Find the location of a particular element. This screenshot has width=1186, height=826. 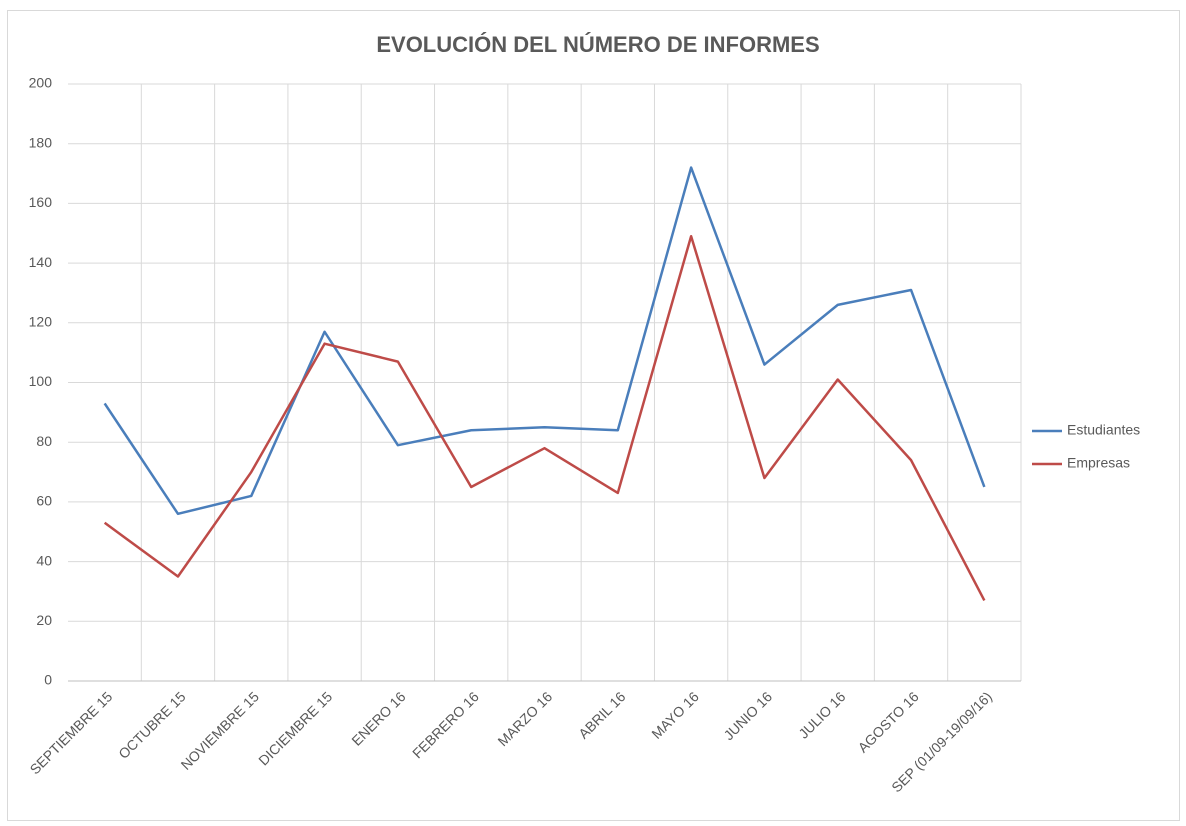

y-tick-label: 160 is located at coordinates (41, 202).